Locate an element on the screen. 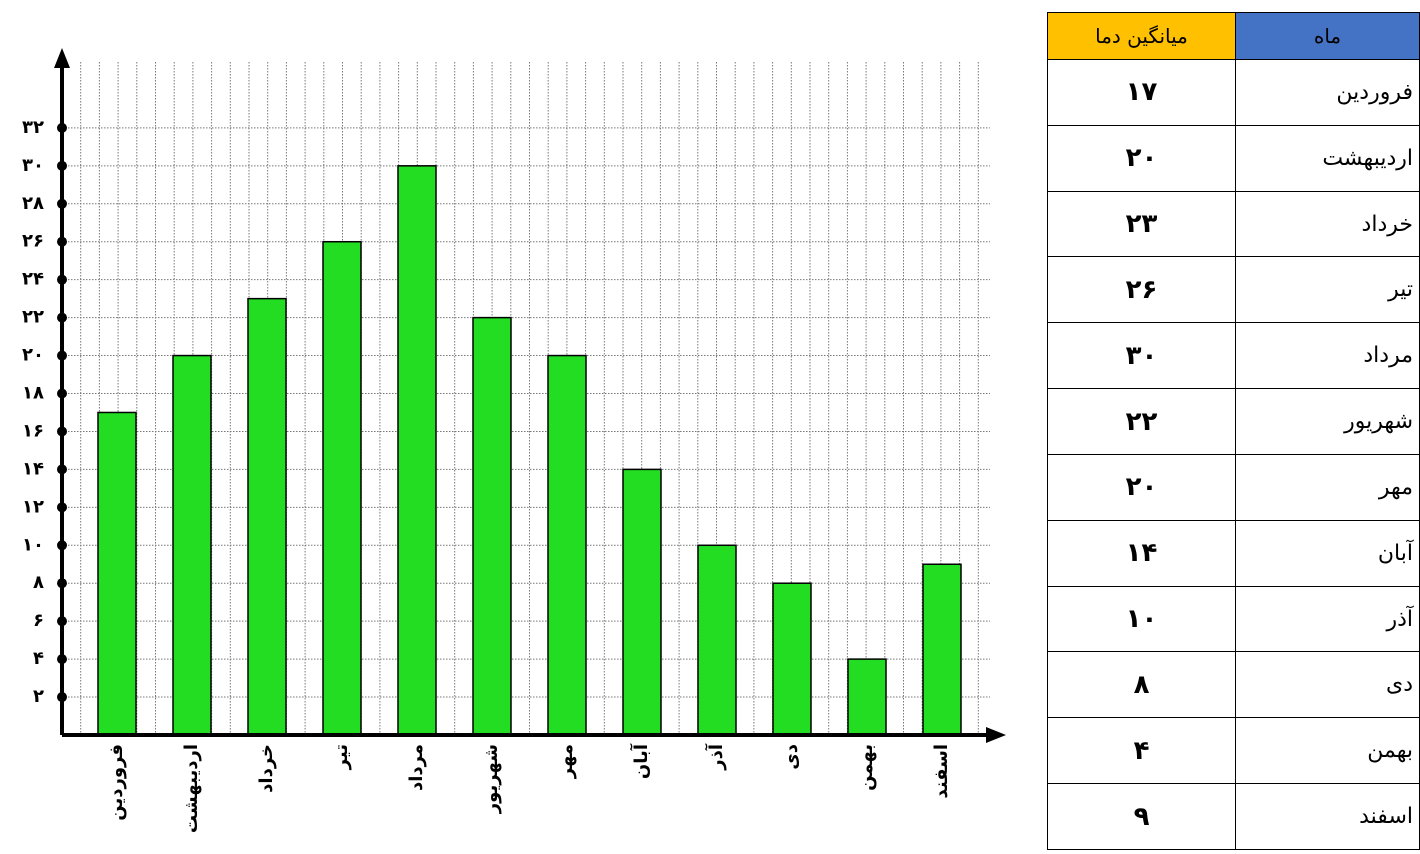  table-row: فروردین ۱۷ is located at coordinates (1233, 92).